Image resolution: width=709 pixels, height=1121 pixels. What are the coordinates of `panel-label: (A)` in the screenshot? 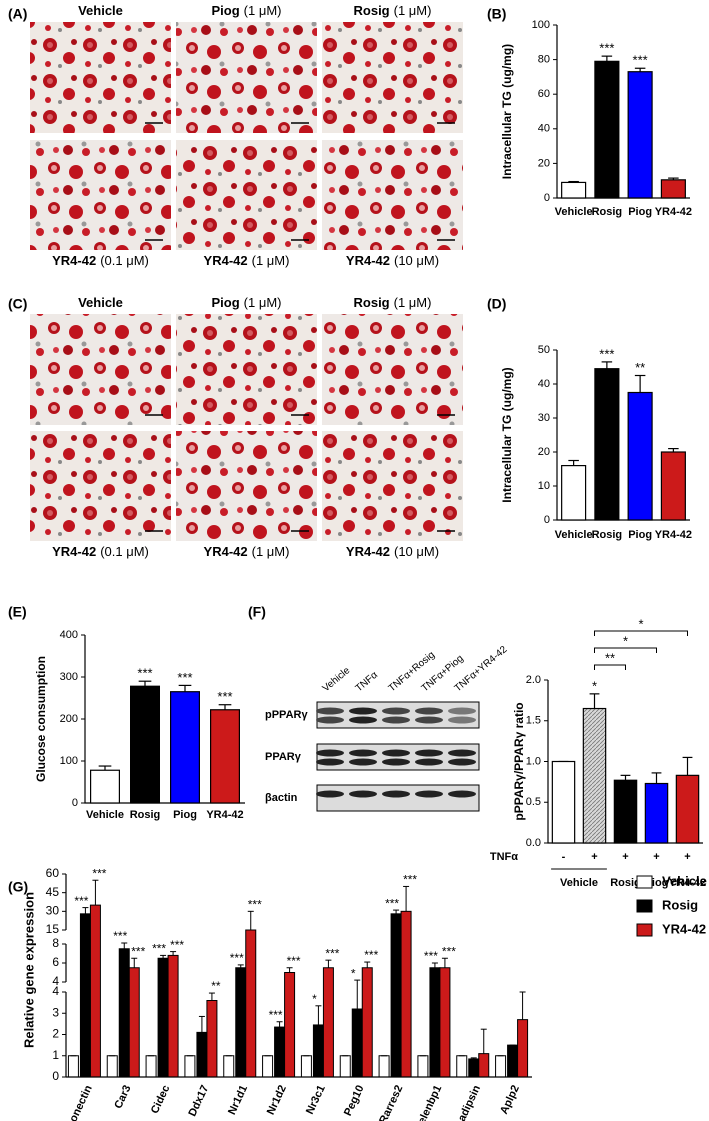 It's located at (17, 14).